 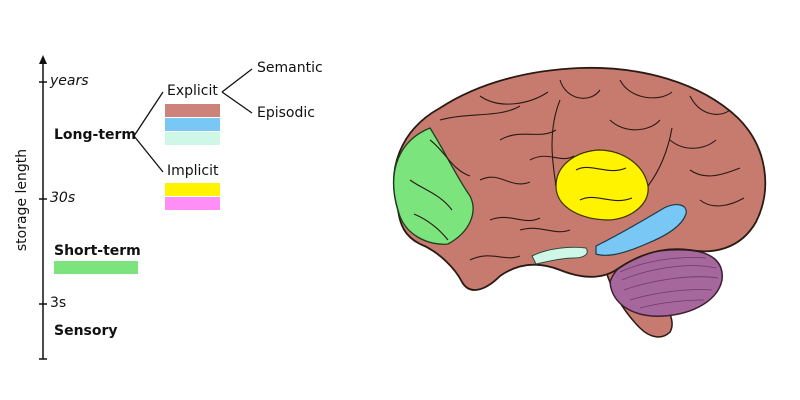 I want to click on frontal-lobe-region, so click(x=433, y=186).